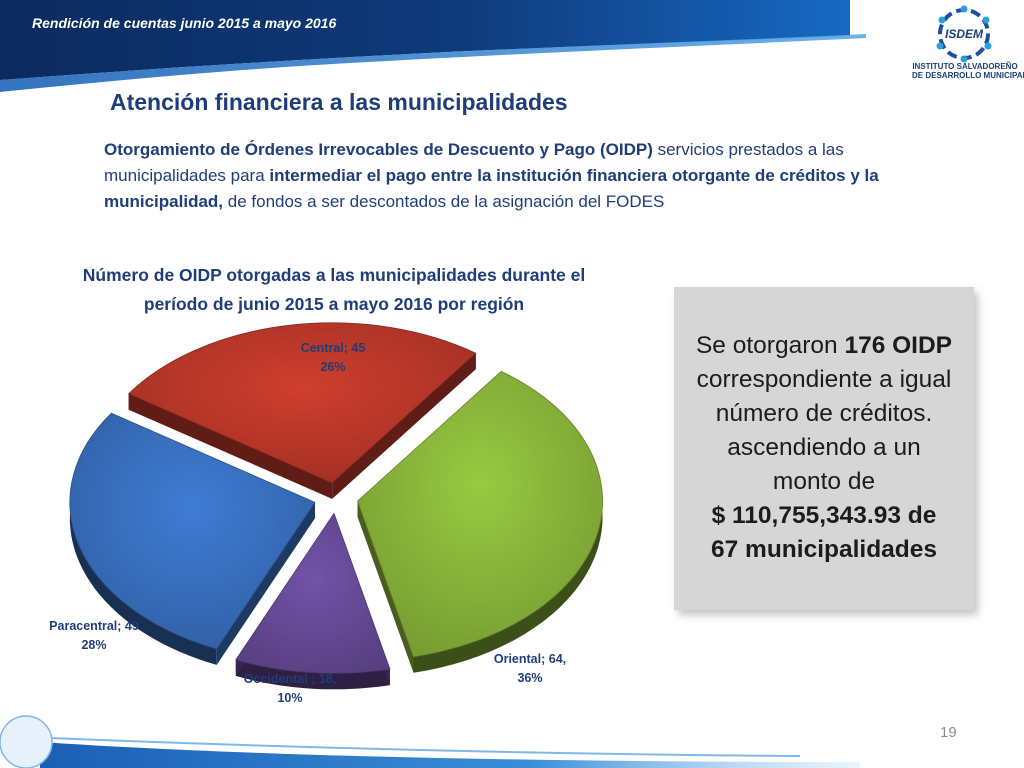  I want to click on slice-label-occidental-value: Occidental ; 18,, so click(290, 679).